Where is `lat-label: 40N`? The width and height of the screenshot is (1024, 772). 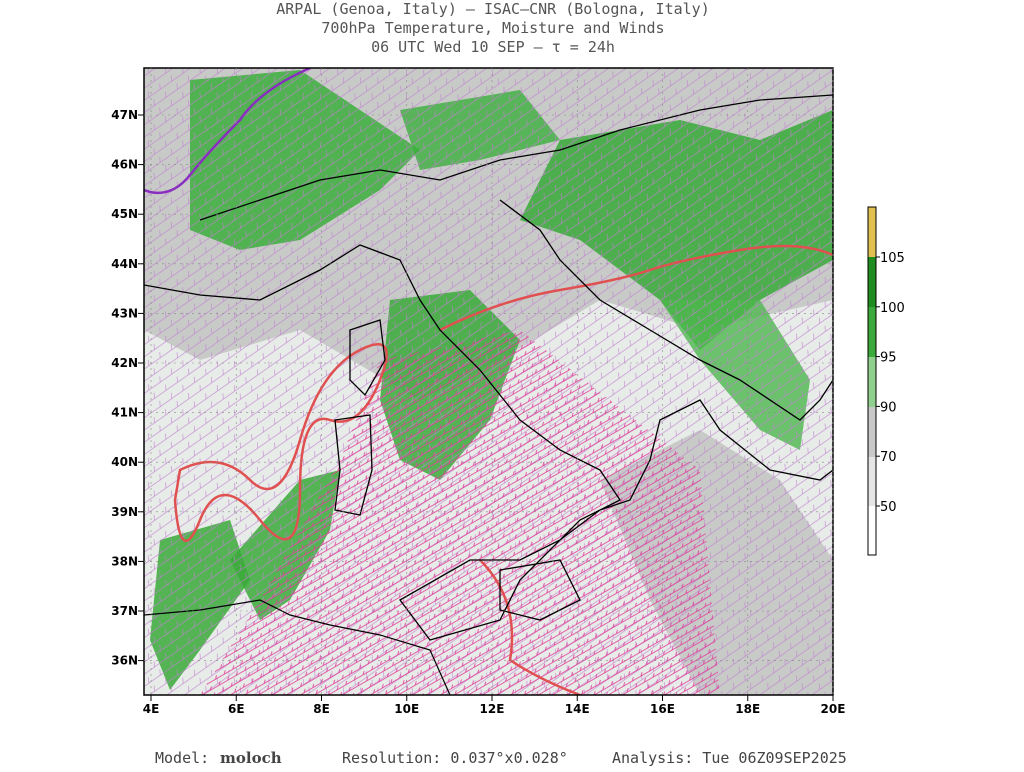
lat-label: 40N is located at coordinates (124, 462).